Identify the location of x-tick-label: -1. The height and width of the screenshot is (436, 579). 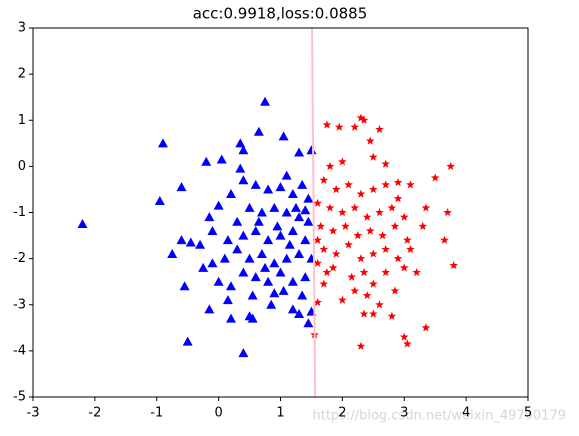
(156, 413).